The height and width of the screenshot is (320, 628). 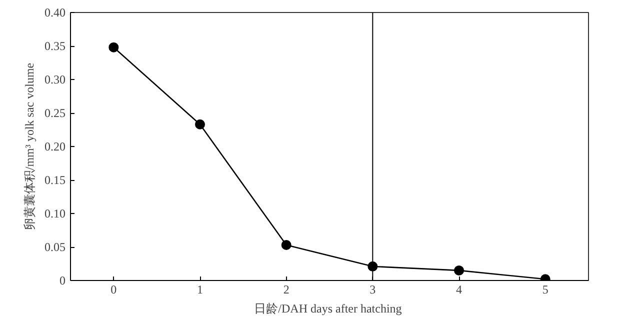 I want to click on x-tick-label: 0, so click(x=113, y=289).